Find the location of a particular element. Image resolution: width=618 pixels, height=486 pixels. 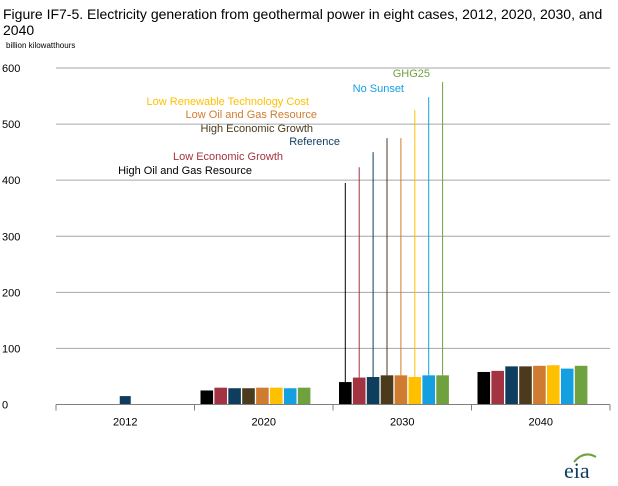

y-tick-label: 300 is located at coordinates (11, 237).